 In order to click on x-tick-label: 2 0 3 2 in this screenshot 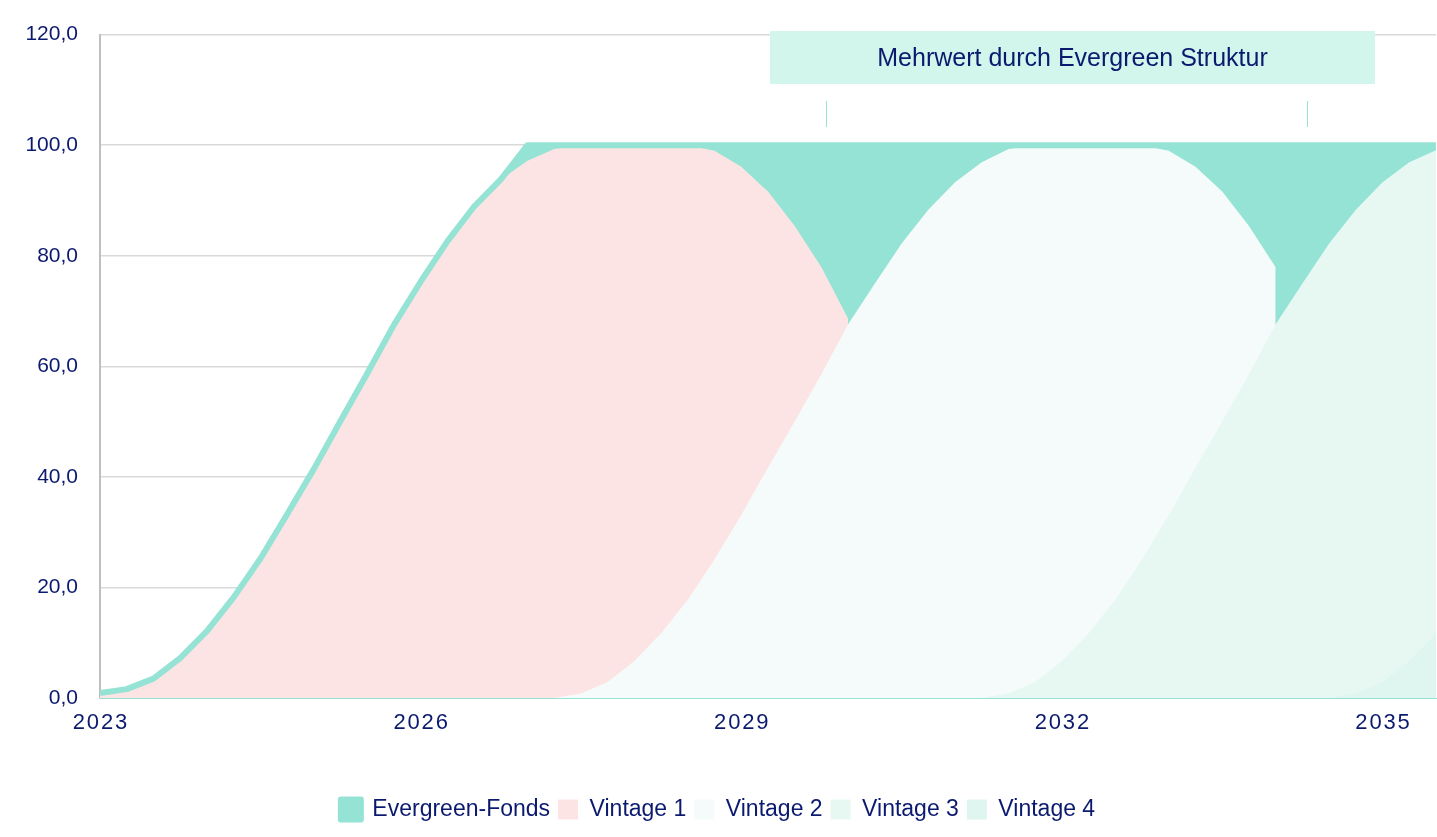, I will do `click(1062, 722)`.